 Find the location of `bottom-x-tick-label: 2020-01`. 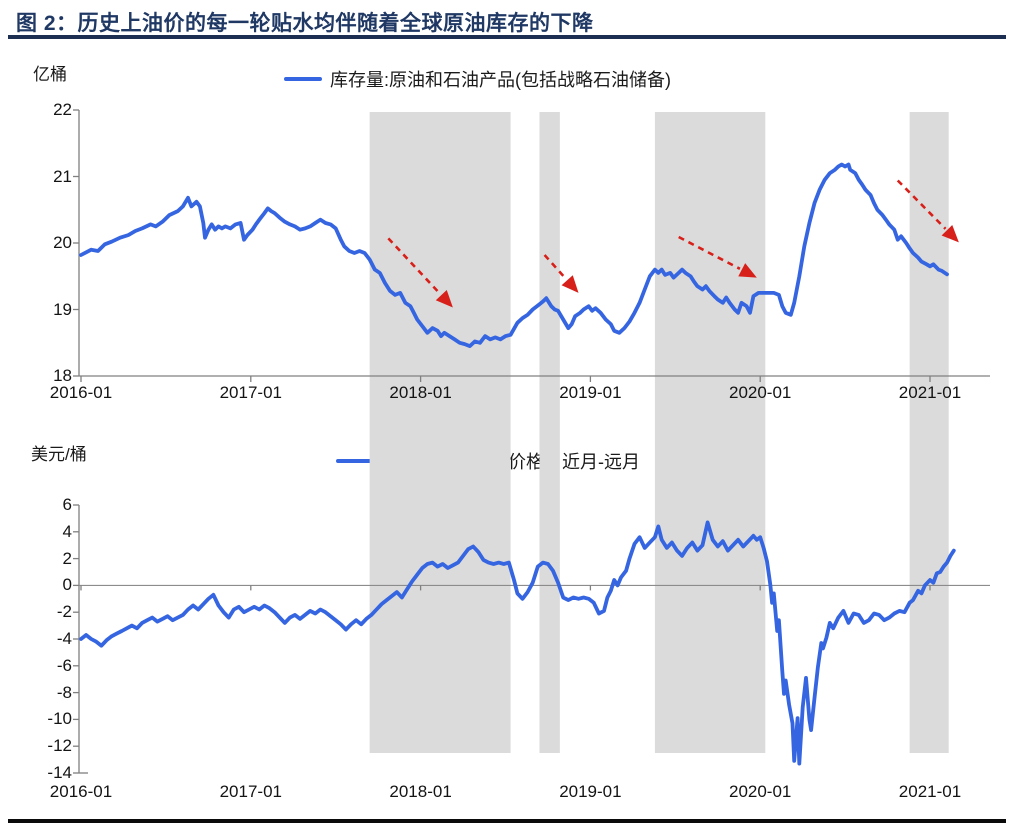

bottom-x-tick-label: 2020-01 is located at coordinates (760, 791).